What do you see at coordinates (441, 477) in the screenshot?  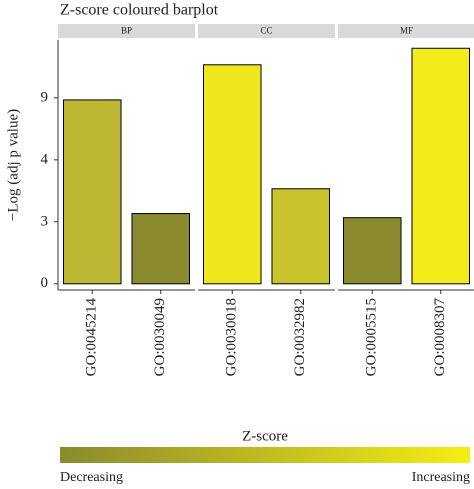 I see `legend-high: Increasing` at bounding box center [441, 477].